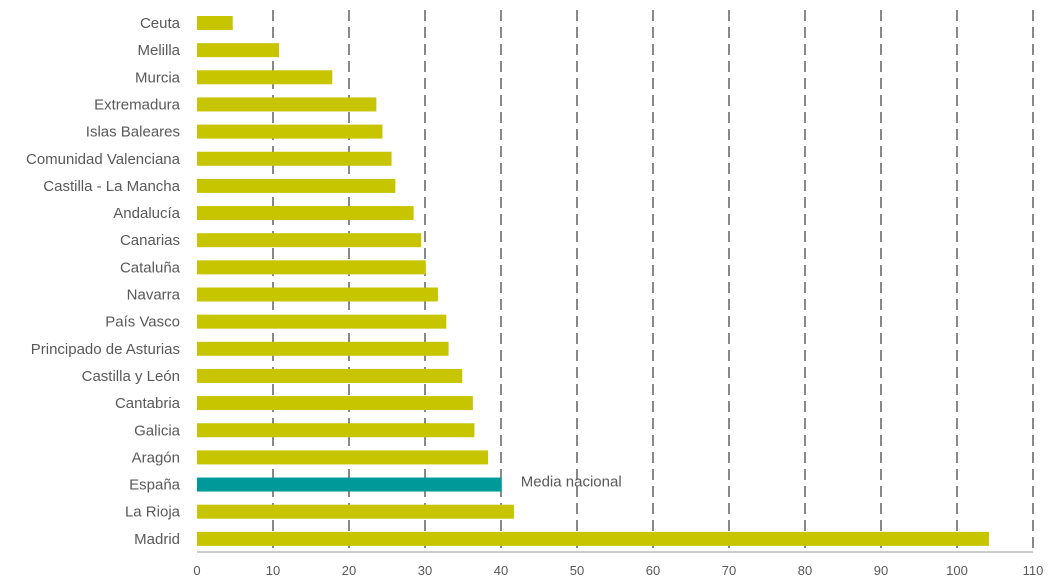 The width and height of the screenshot is (1049, 580). Describe the element at coordinates (305, 213) in the screenshot. I see `bar-andalucia` at that location.